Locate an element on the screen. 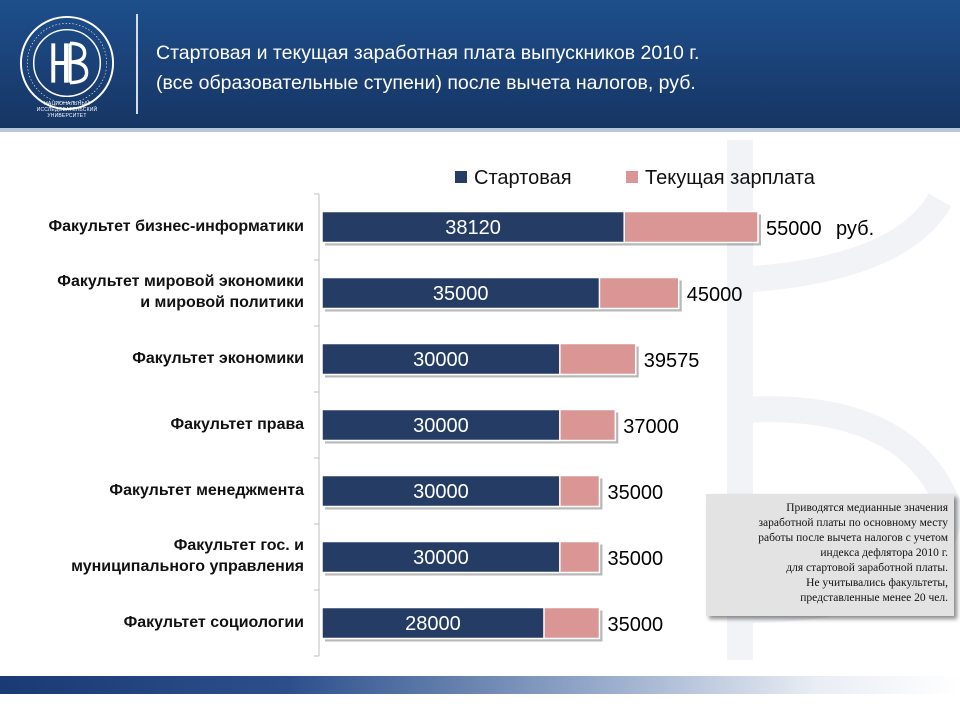 The height and width of the screenshot is (720, 960). legend-item-current: Текущая зарплата is located at coordinates (720, 178).